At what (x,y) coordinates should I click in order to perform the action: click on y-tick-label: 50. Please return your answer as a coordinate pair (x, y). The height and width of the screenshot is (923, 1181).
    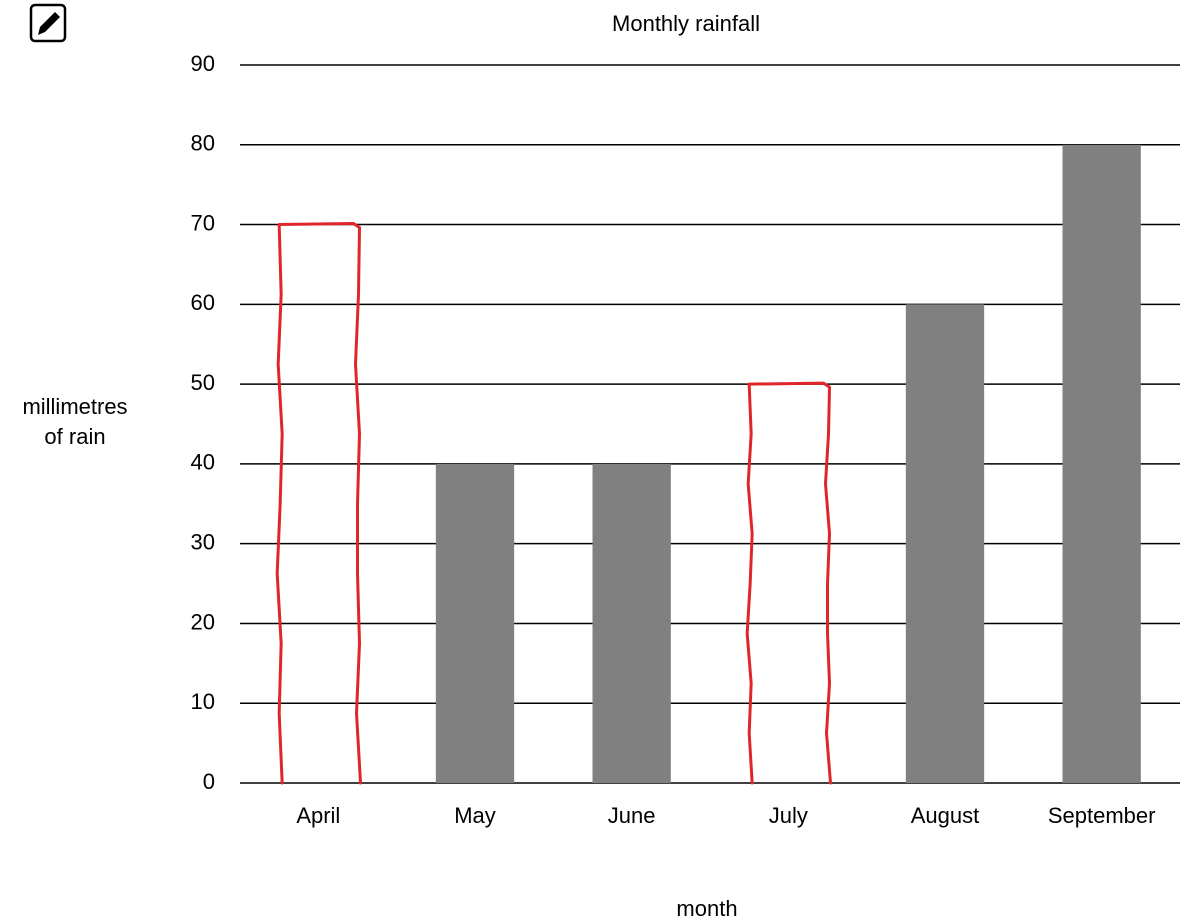
    Looking at the image, I should click on (203, 382).